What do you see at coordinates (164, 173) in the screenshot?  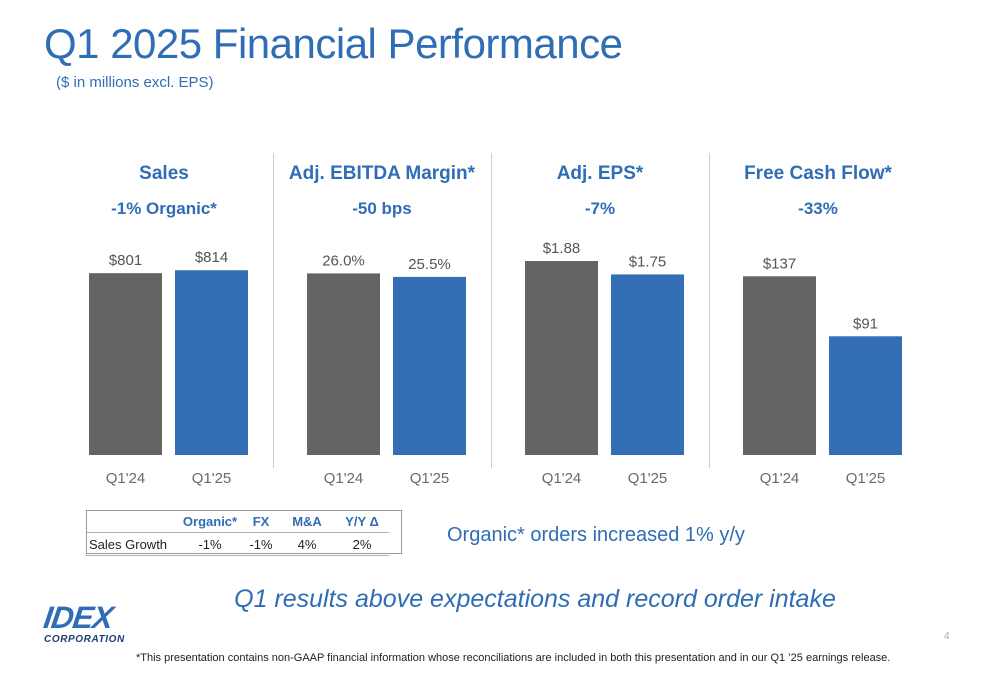 I see `panel-title: Sales` at bounding box center [164, 173].